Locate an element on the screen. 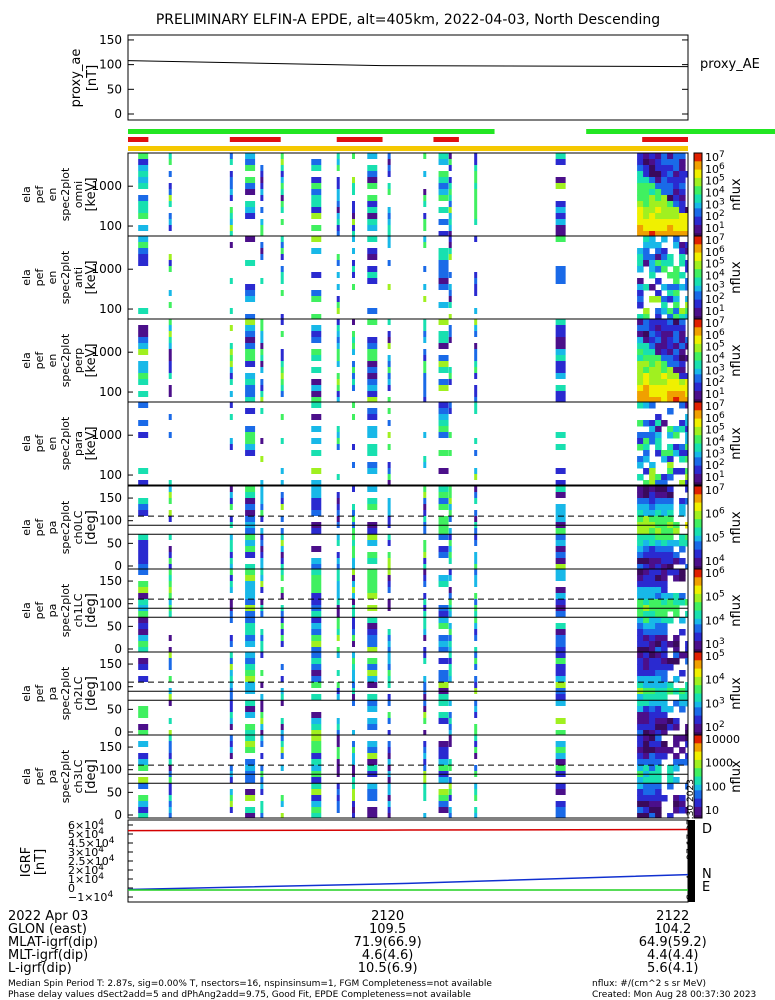  series-label-D: D is located at coordinates (707, 829).